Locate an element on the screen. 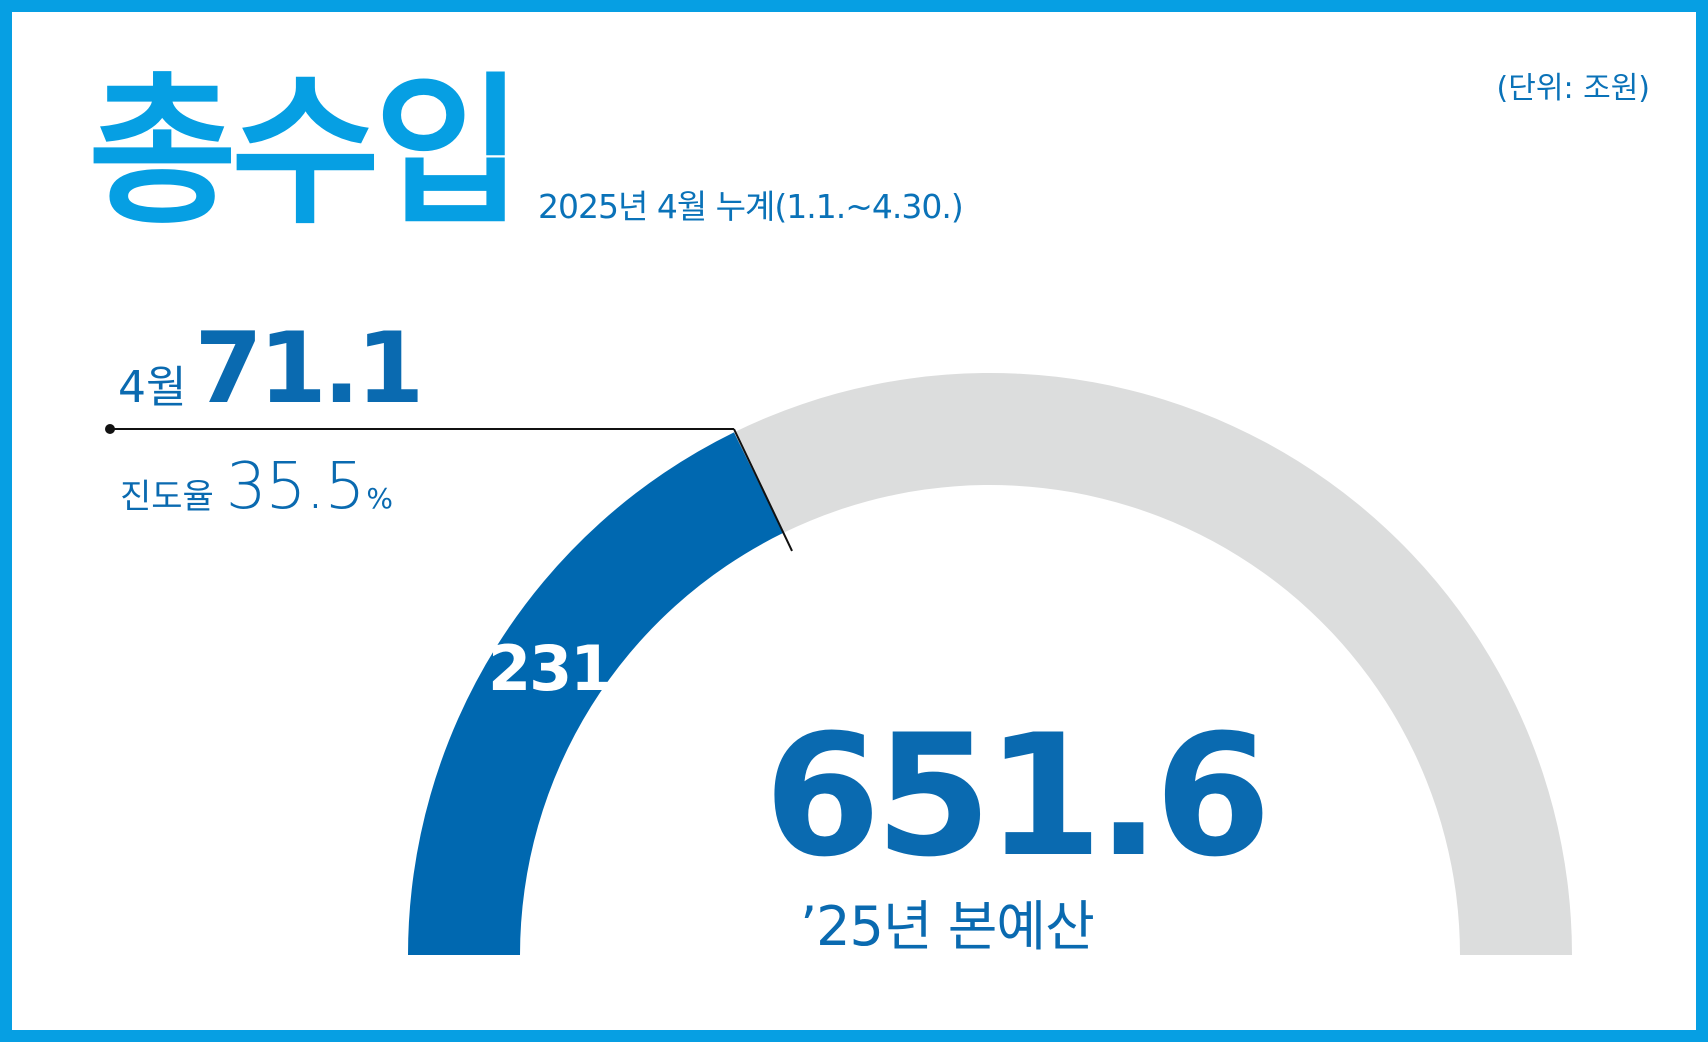  chart-subtitle: 2025년 4월 누계(1.1.~4.30.) is located at coordinates (751, 206).